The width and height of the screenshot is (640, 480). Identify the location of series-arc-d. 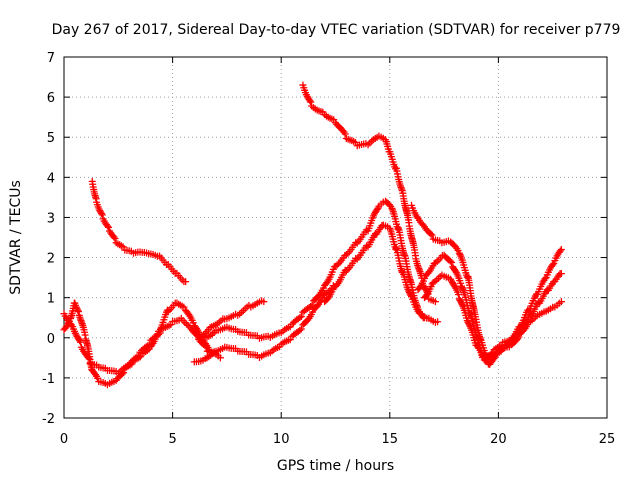
(231, 319).